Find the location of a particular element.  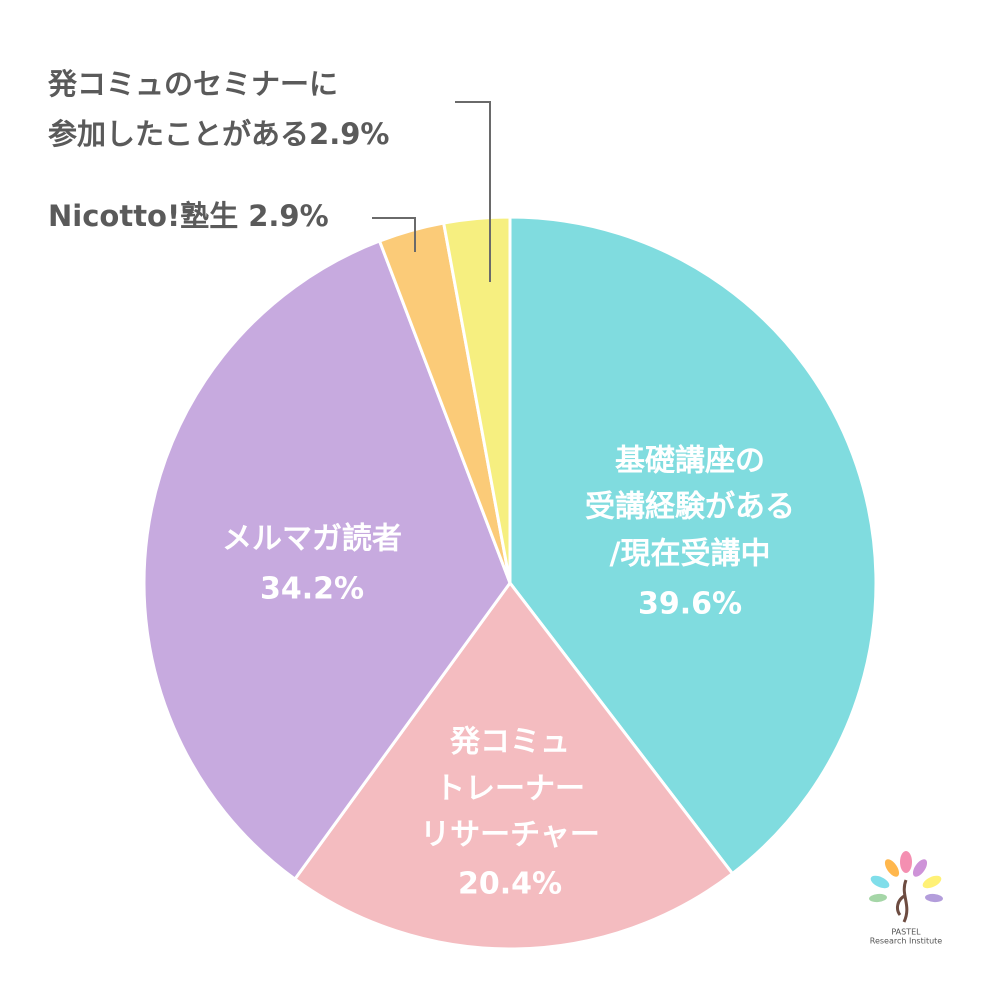

slice-label: 基礎講座の is located at coordinates (690, 461).